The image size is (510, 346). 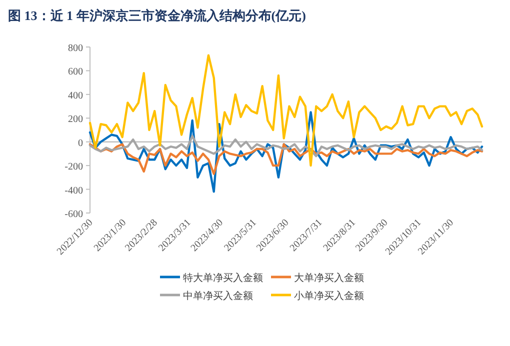 I want to click on y-tick-label: 200, so click(x=75, y=120).